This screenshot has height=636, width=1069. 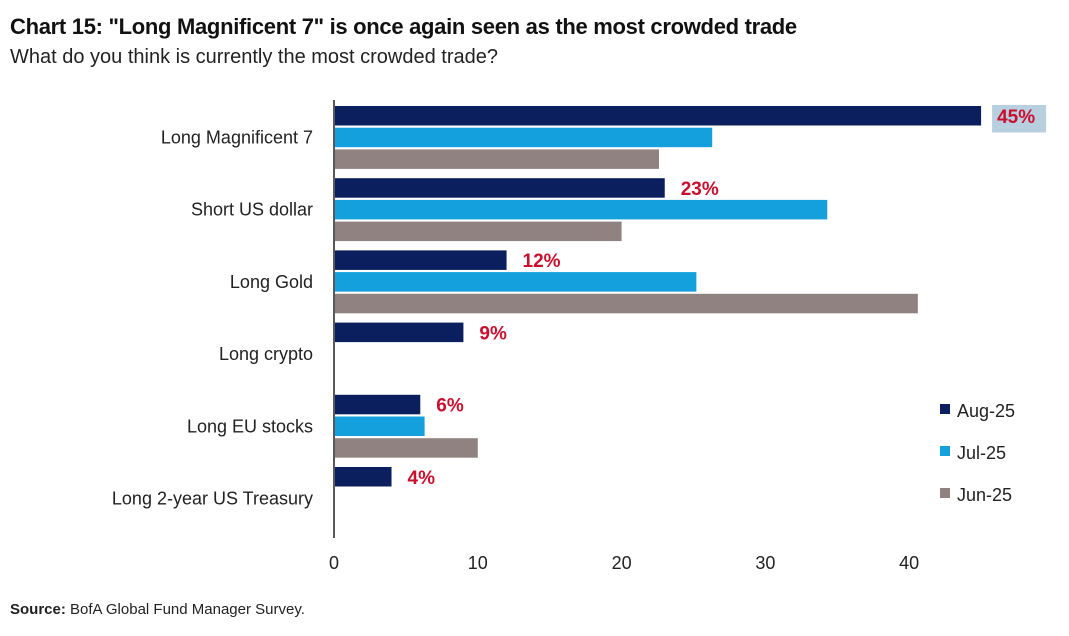 I want to click on category-label: Long Magnificent 7, so click(x=237, y=137).